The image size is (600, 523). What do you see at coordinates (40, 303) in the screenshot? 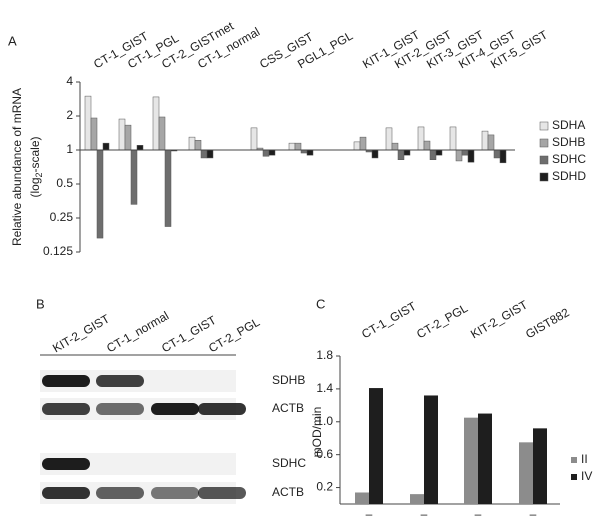
I see `panel-label: B` at bounding box center [40, 303].